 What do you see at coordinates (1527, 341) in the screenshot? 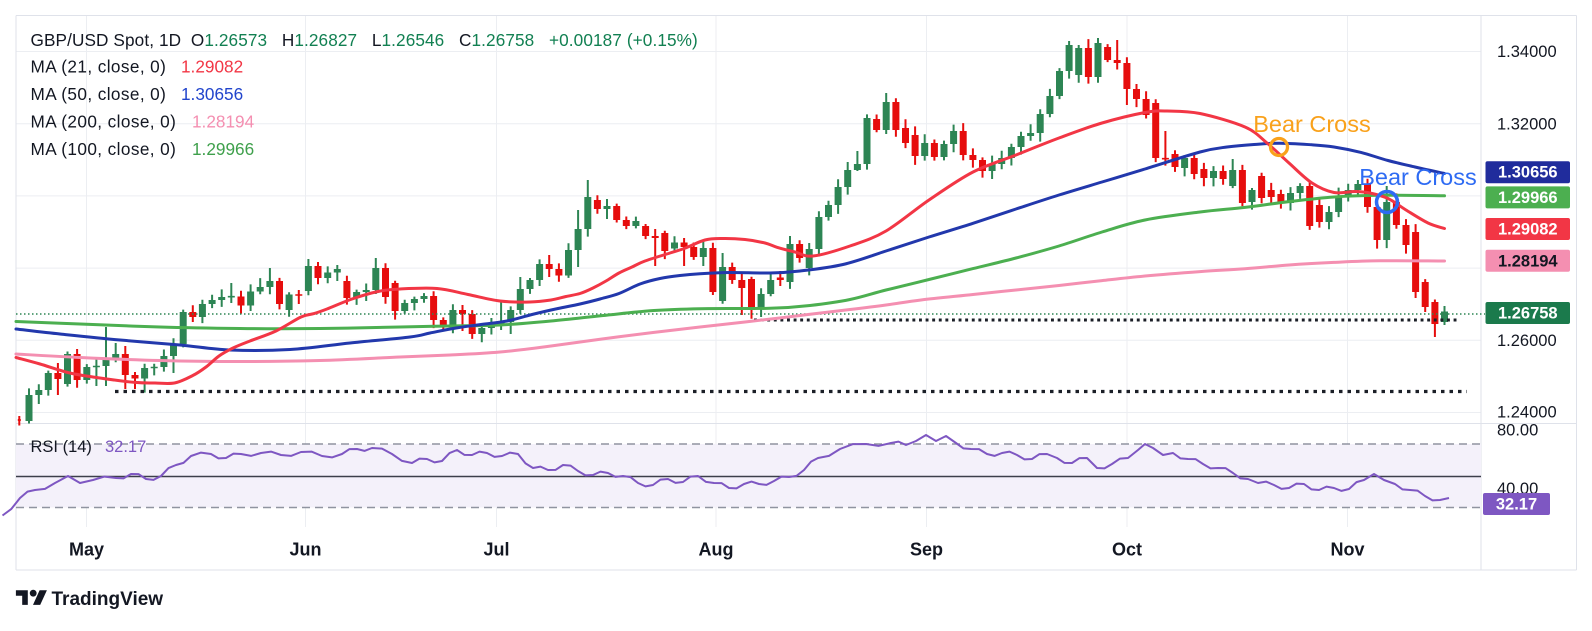
I see `svg-text: 1.26000` at bounding box center [1527, 341].